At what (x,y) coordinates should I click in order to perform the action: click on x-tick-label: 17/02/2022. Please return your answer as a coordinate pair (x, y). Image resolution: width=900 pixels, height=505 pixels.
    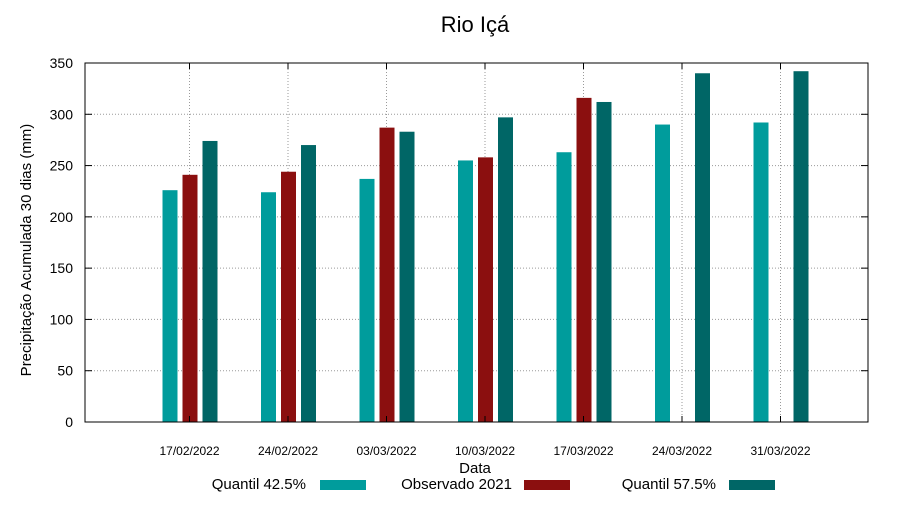
    Looking at the image, I should click on (189, 451).